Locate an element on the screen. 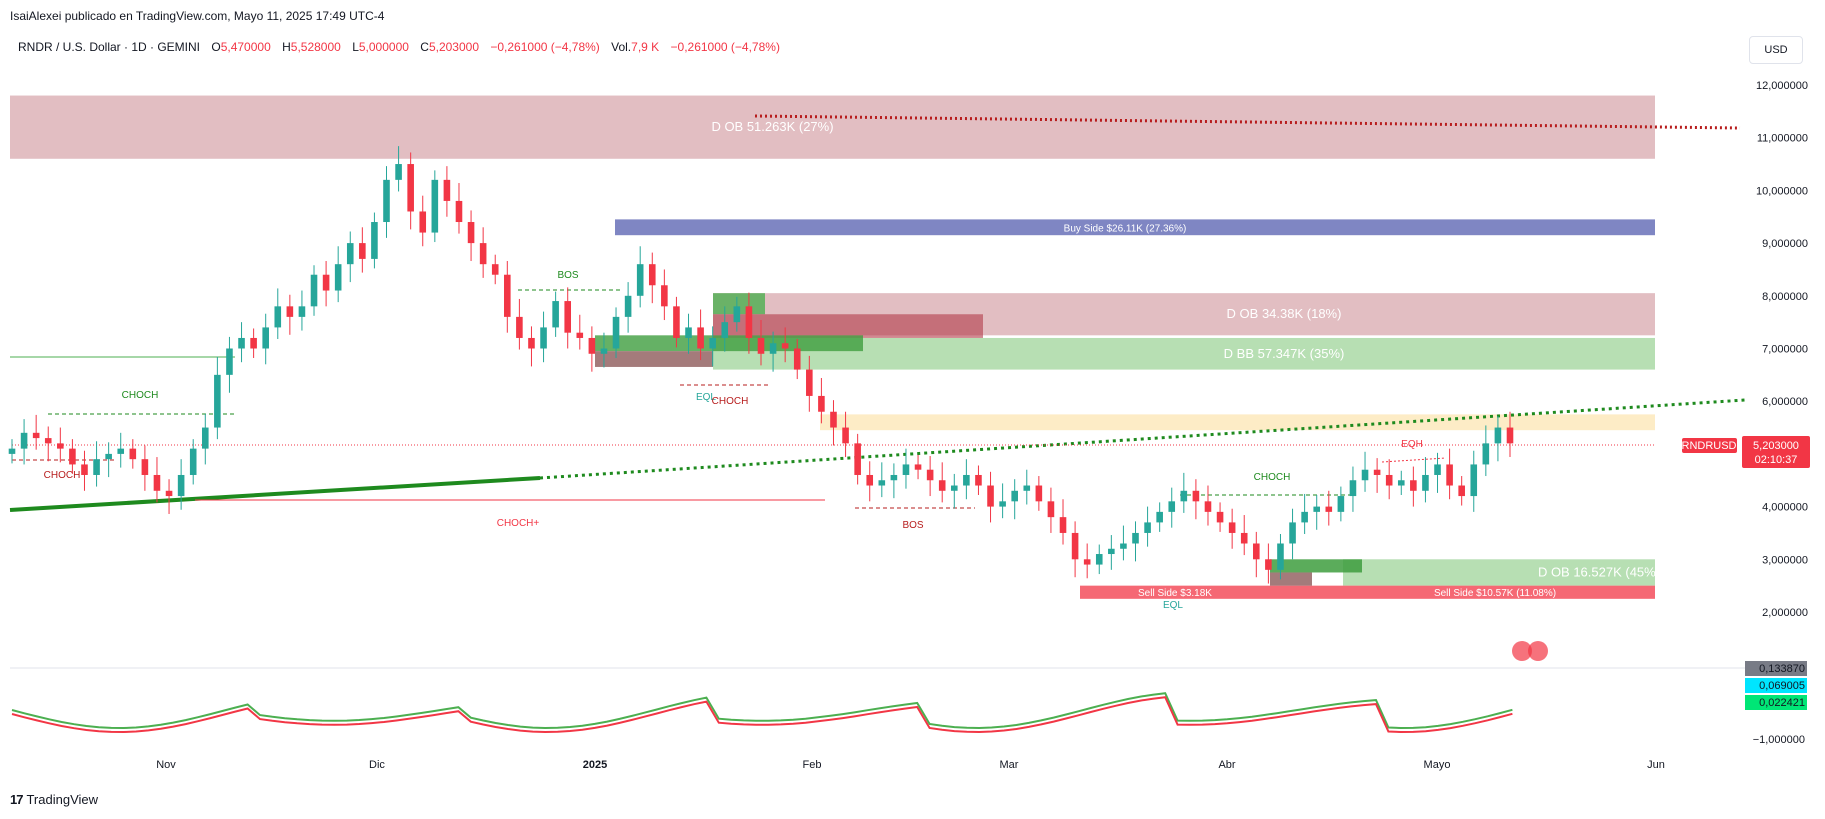  symbol-title: RNDR / U.S. Dollar · 1D · GEMINI is located at coordinates (109, 47).